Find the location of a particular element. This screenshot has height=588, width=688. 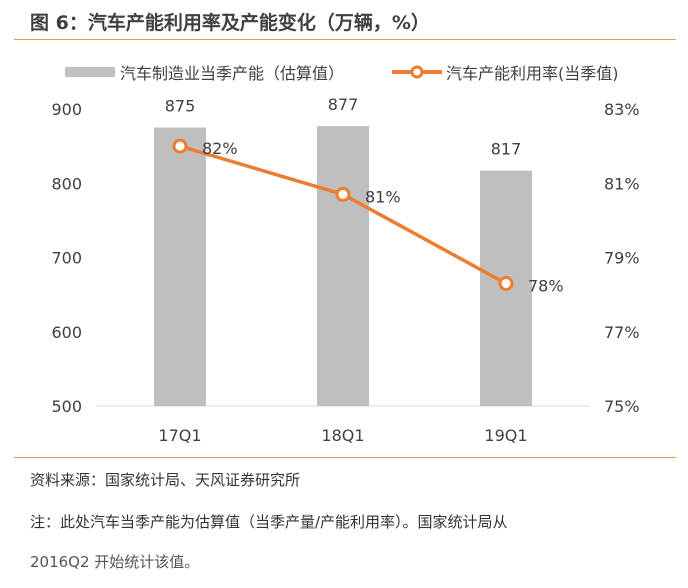

x-tick-label: 18Q1 is located at coordinates (342, 435).